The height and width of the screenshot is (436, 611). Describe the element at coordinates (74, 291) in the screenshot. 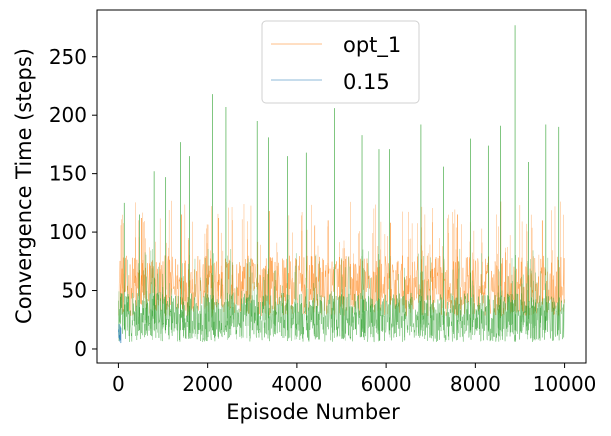

I see `y-tick-label: 50` at that location.